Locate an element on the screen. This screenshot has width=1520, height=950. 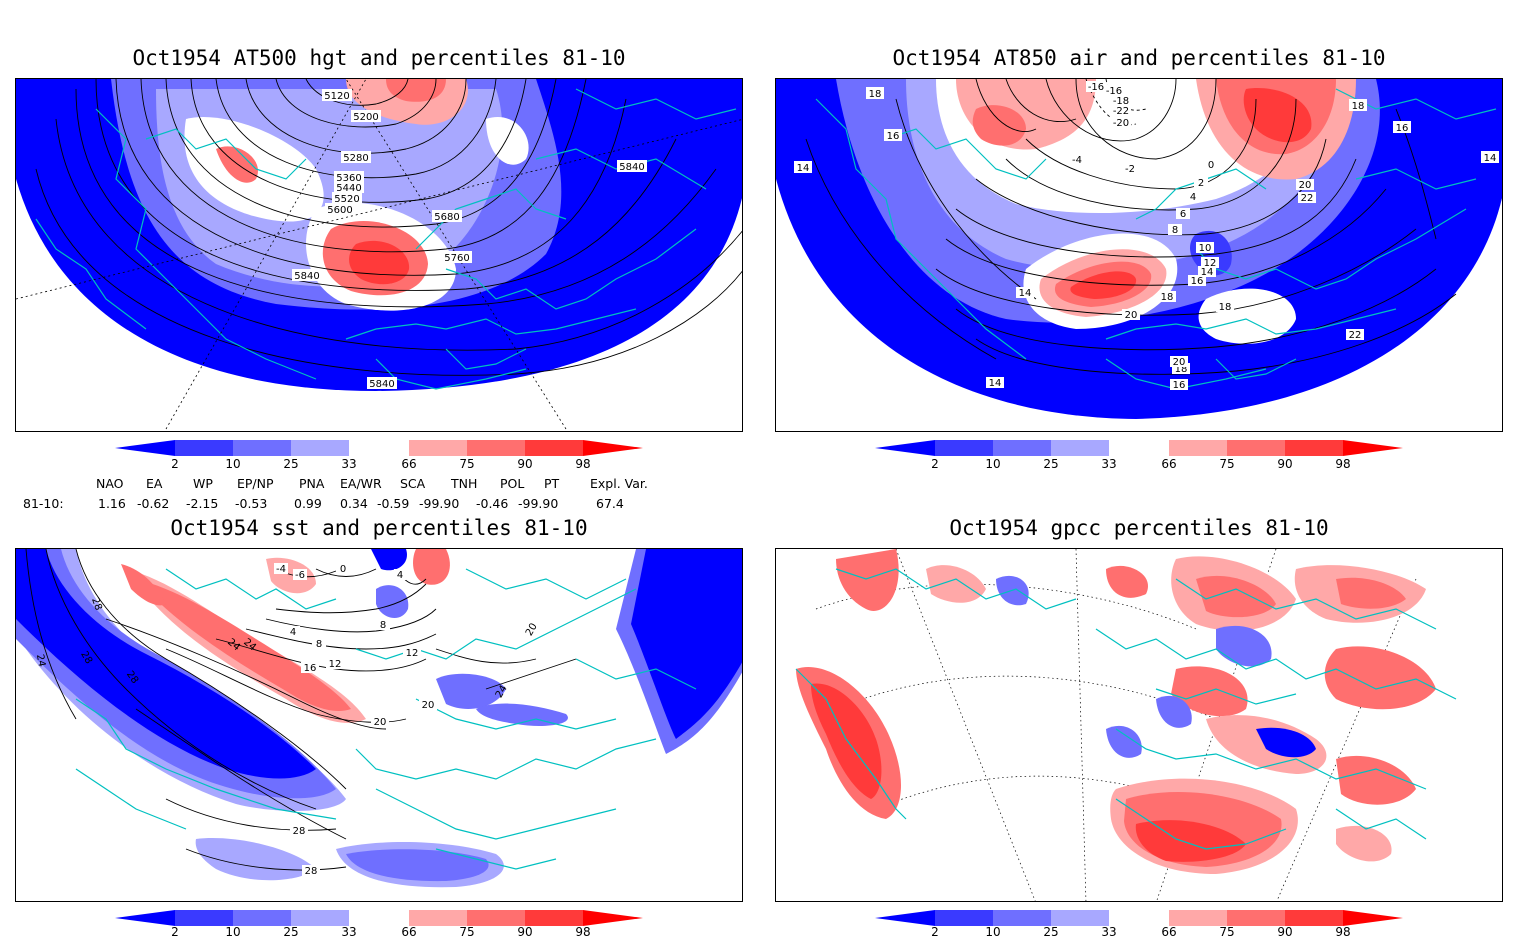
index-header: TNH is located at coordinates (464, 483).